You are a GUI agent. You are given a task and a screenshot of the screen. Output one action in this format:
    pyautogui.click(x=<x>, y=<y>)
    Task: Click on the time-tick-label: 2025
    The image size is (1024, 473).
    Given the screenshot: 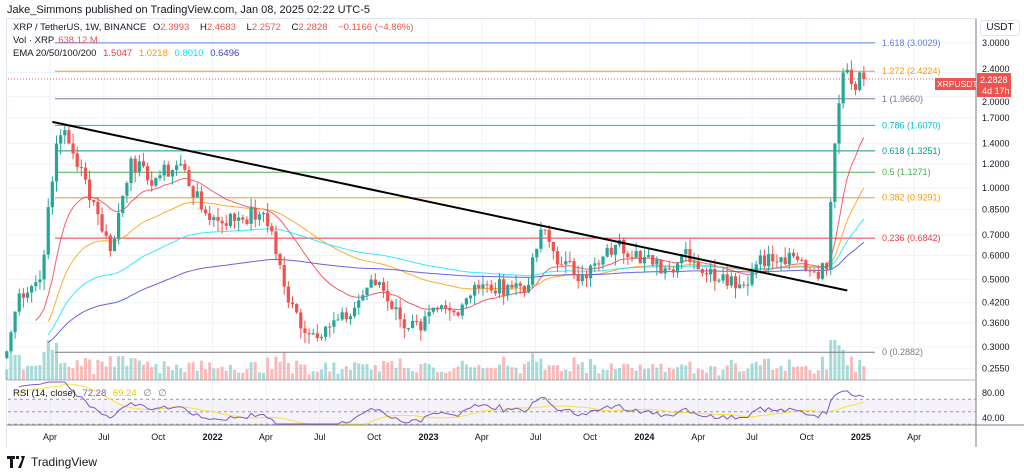 What is the action you would take?
    pyautogui.click(x=861, y=437)
    